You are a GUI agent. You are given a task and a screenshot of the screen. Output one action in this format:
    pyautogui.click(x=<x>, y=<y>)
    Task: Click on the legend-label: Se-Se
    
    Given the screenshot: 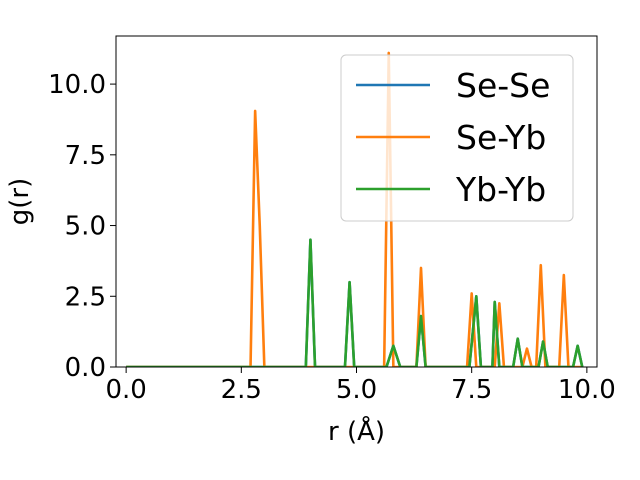 What is the action you would take?
    pyautogui.click(x=503, y=85)
    